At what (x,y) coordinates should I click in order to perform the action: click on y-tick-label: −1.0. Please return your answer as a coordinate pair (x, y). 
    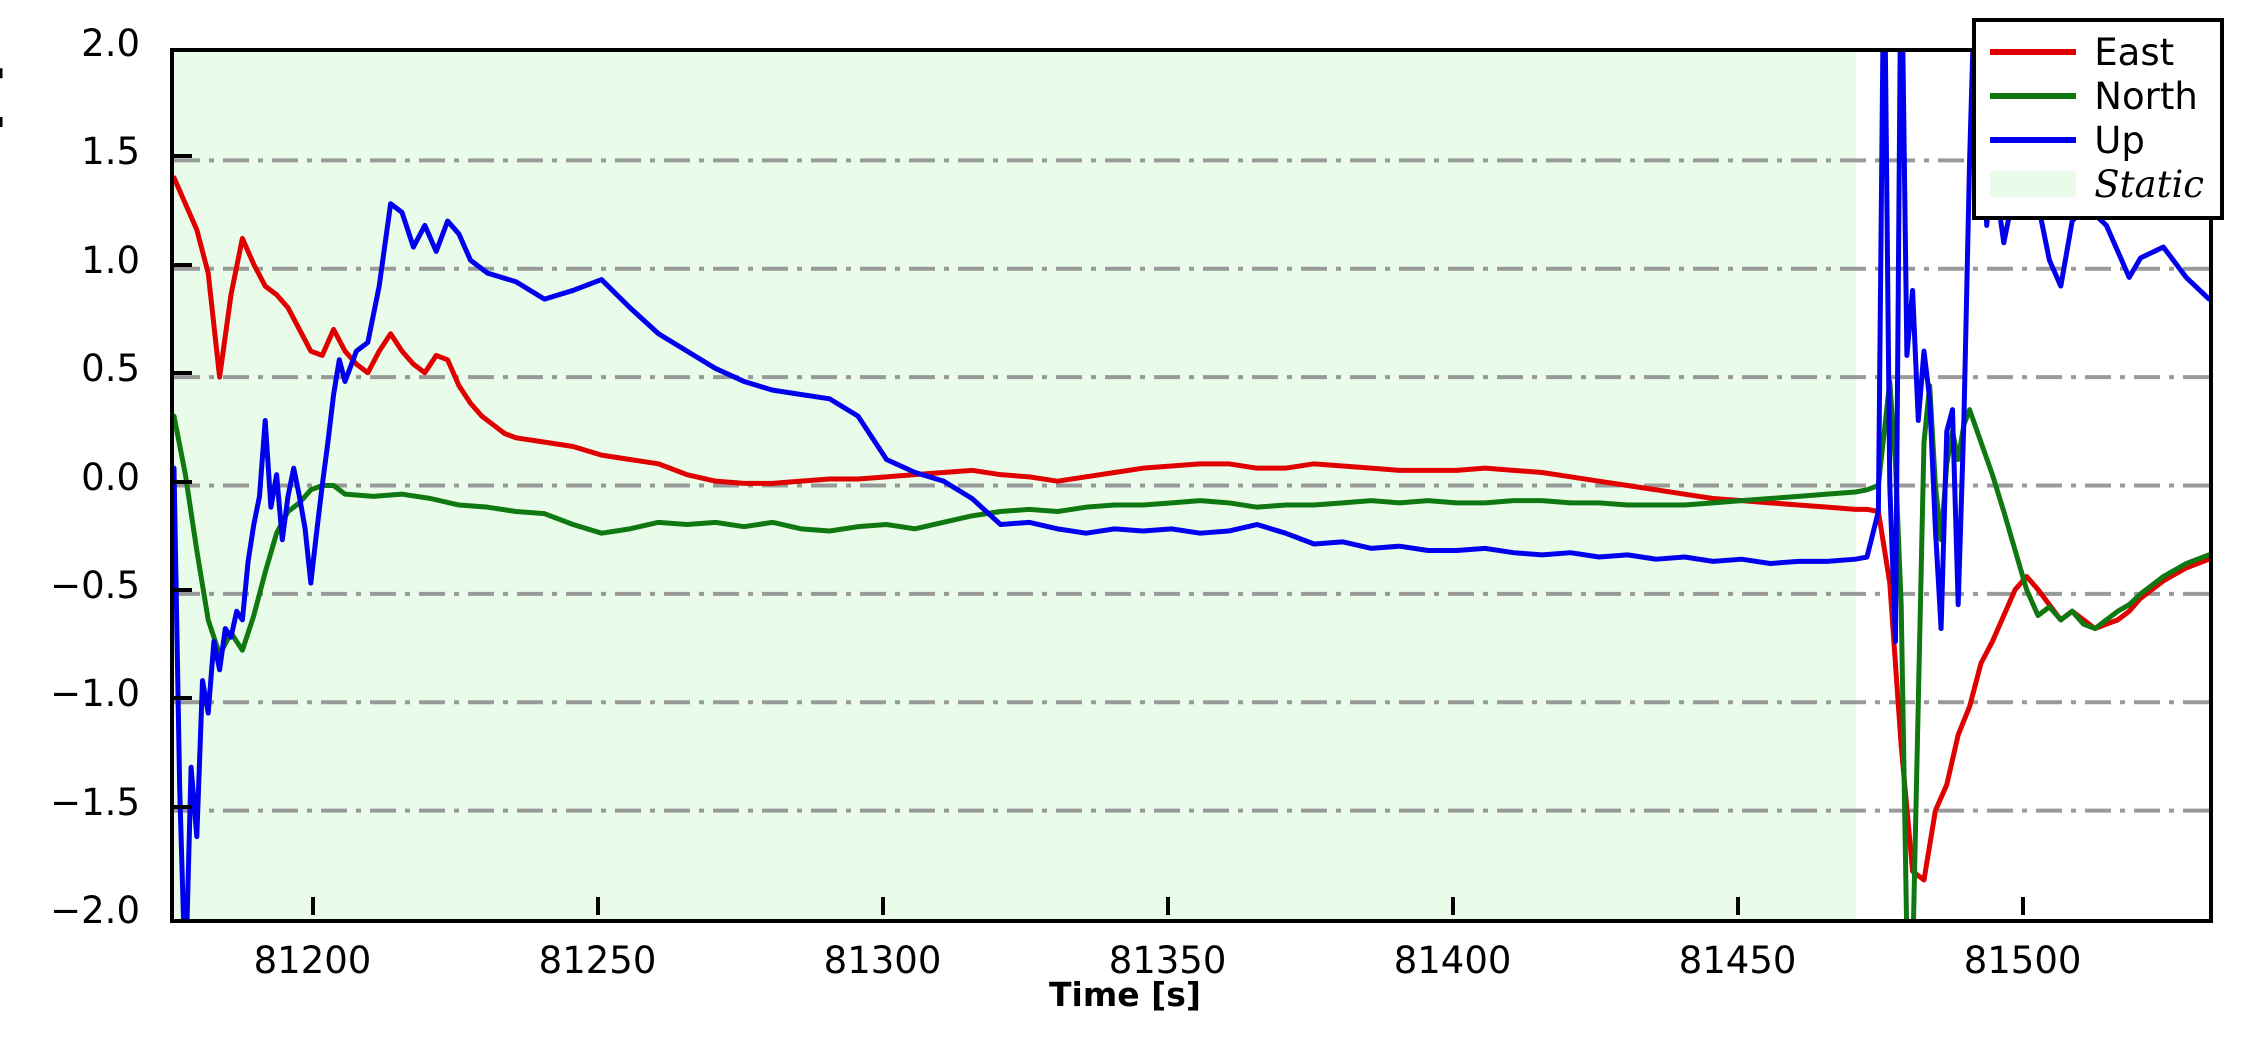
    Looking at the image, I should click on (95, 694).